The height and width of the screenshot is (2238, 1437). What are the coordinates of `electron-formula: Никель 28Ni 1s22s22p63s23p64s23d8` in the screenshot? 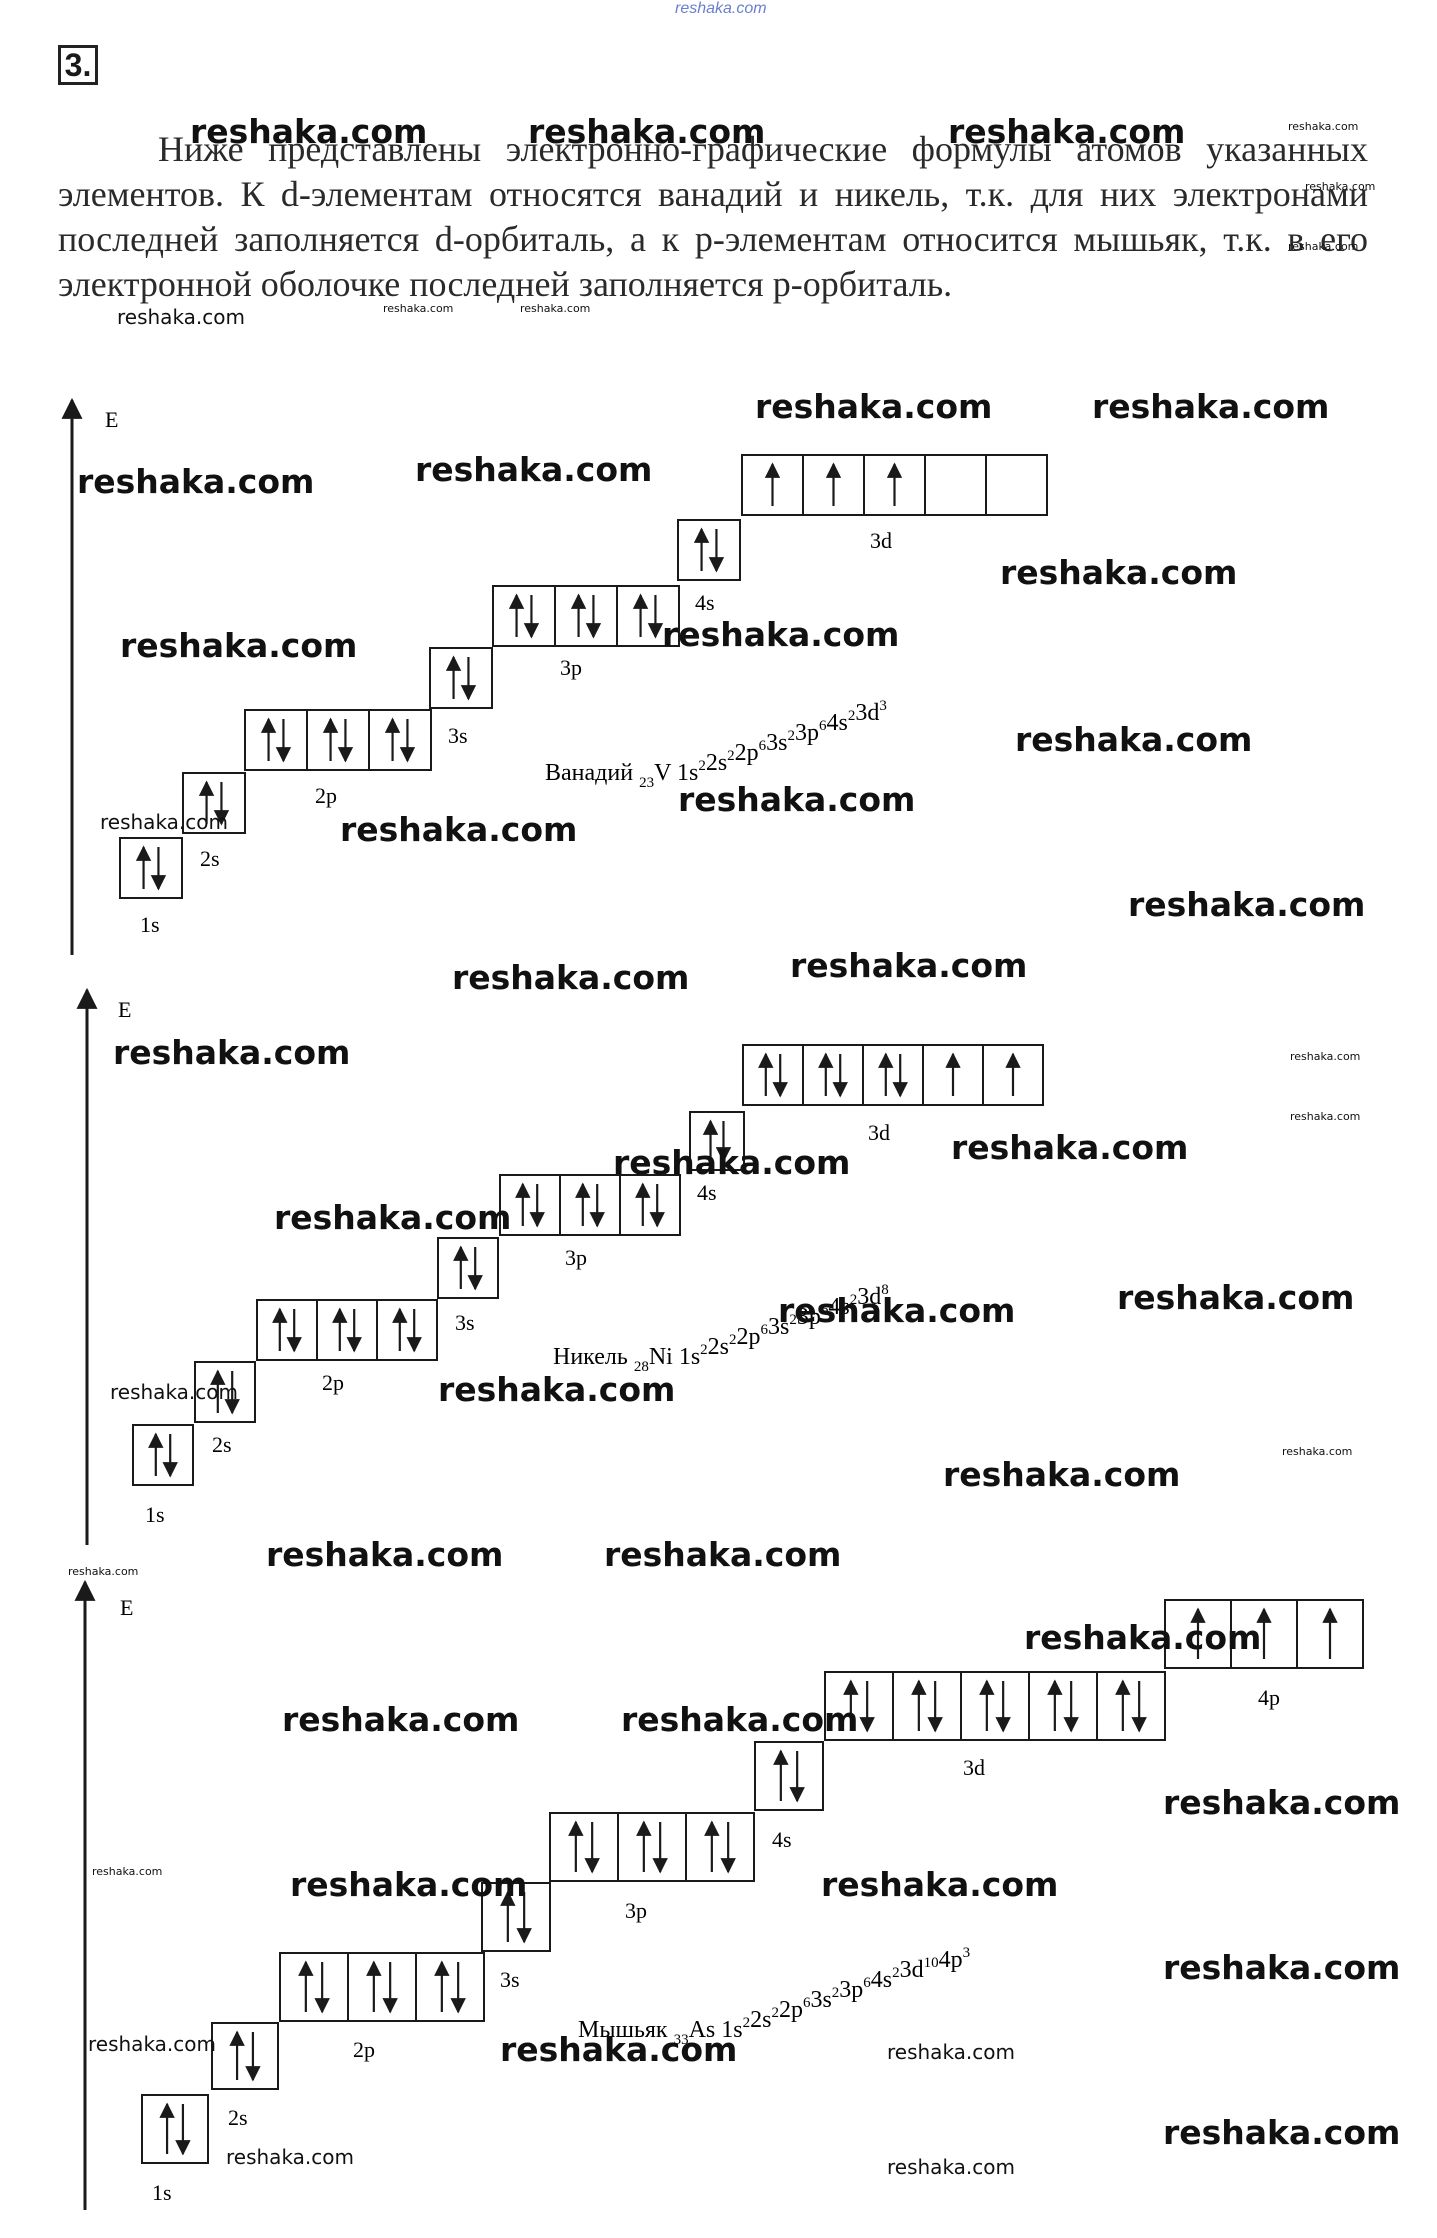 It's located at (721, 1328).